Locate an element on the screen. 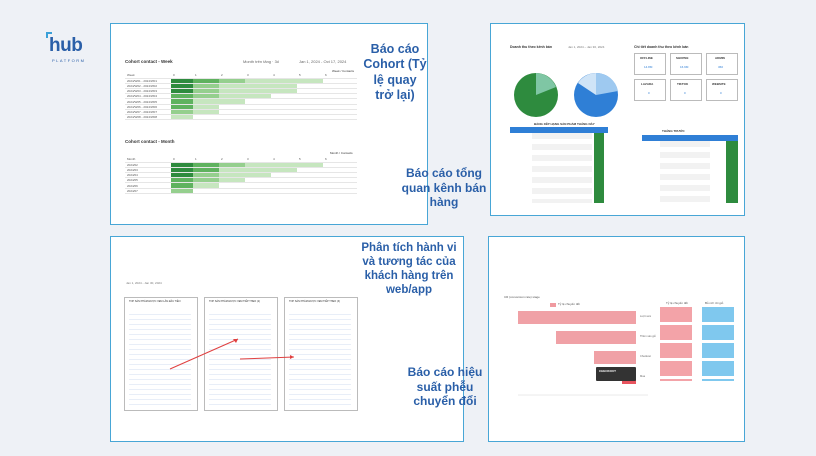  channel-pie-charts is located at coordinates (566, 94).